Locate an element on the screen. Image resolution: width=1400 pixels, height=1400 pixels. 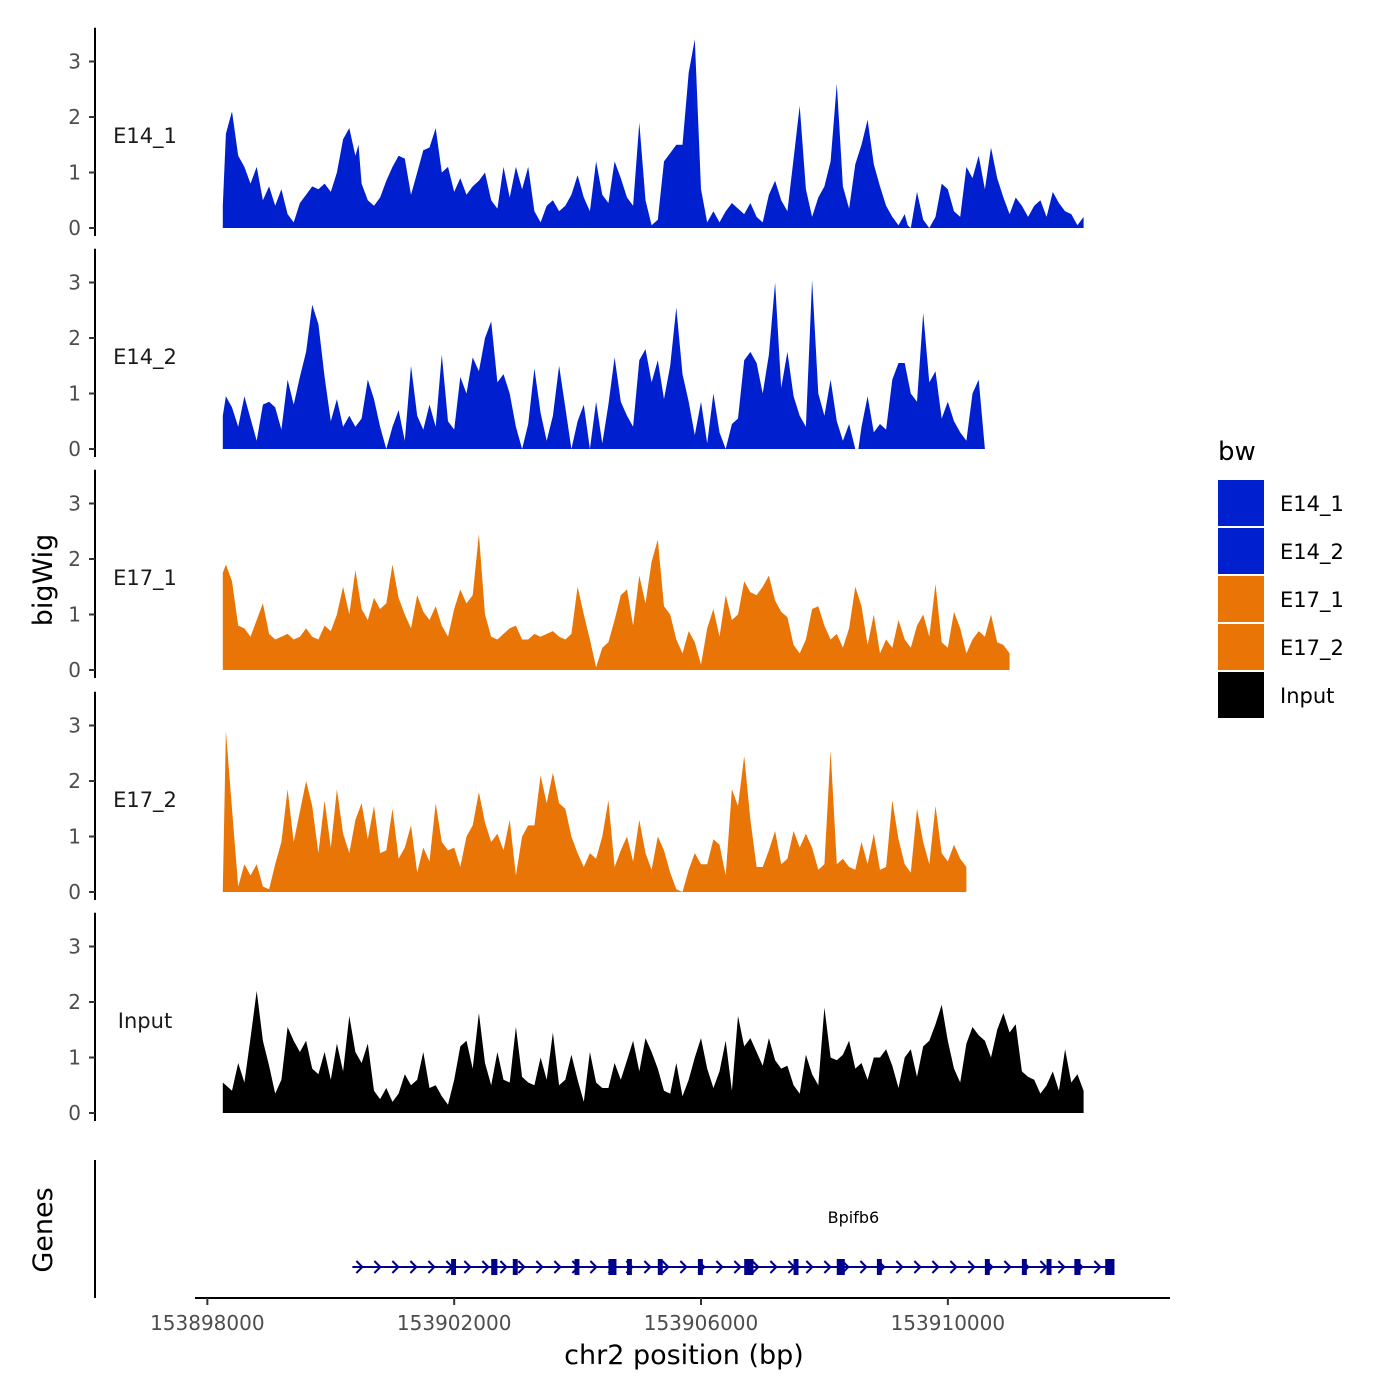
track-E14_2: 0 1 2 3 E14_2 is located at coordinates (526, 354).